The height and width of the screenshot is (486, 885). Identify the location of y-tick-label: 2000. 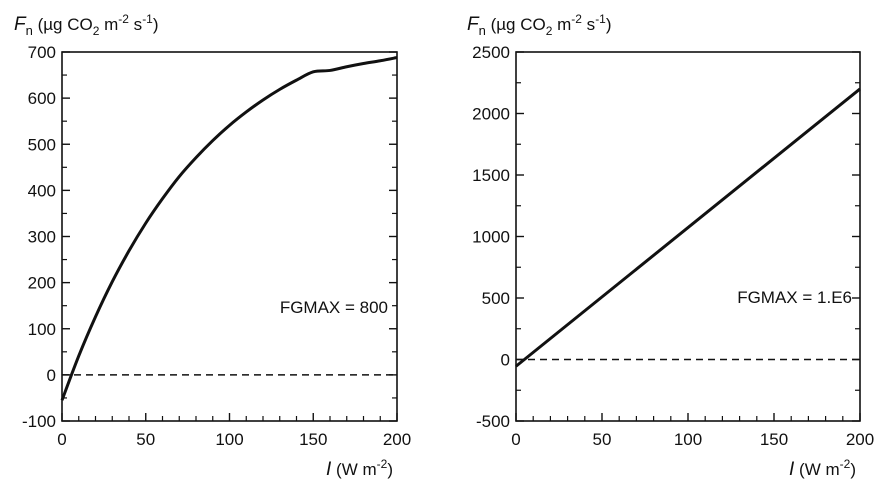
(491, 114).